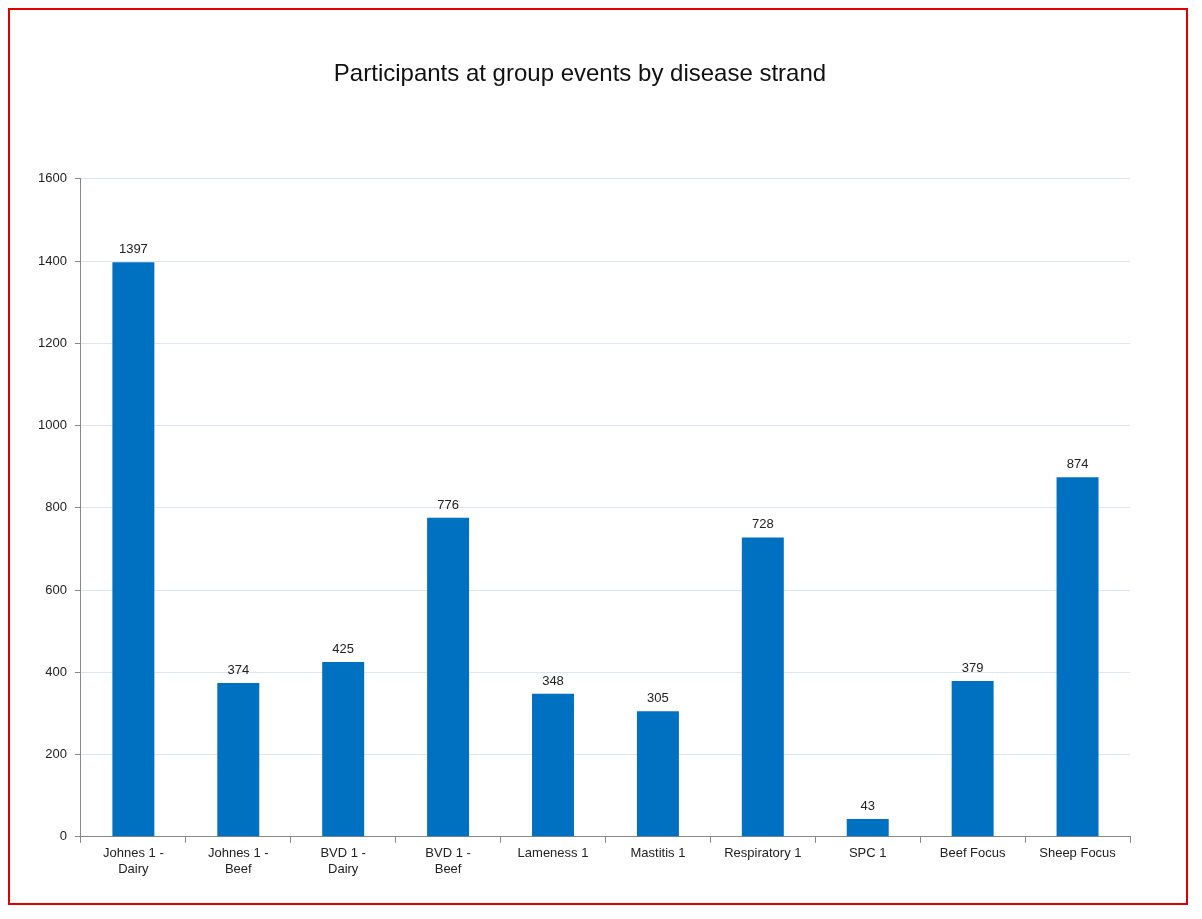 The width and height of the screenshot is (1202, 919). Describe the element at coordinates (63, 836) in the screenshot. I see `y-tick-label: 0` at that location.